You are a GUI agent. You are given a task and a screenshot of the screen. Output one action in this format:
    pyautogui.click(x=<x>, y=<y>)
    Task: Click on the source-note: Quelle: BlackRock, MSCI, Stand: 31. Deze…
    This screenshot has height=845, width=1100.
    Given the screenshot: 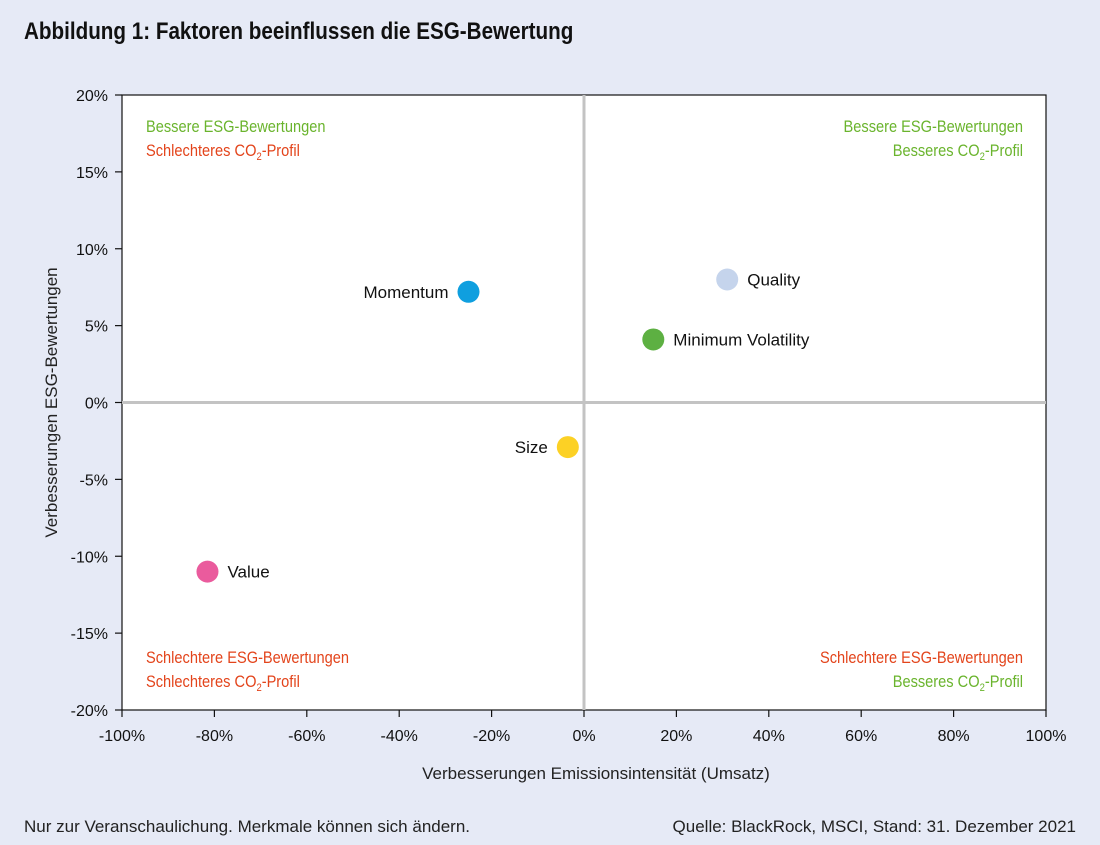 What is the action you would take?
    pyautogui.click(x=874, y=826)
    